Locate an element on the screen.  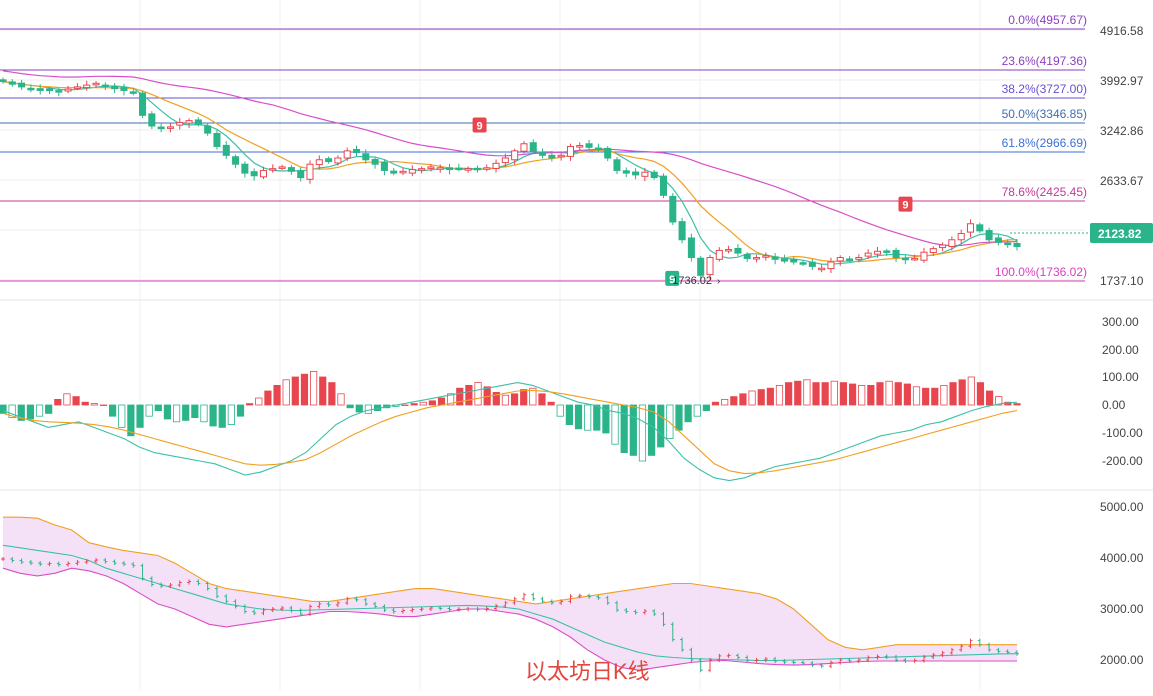
td-marker-label: 9 is located at coordinates (480, 127).